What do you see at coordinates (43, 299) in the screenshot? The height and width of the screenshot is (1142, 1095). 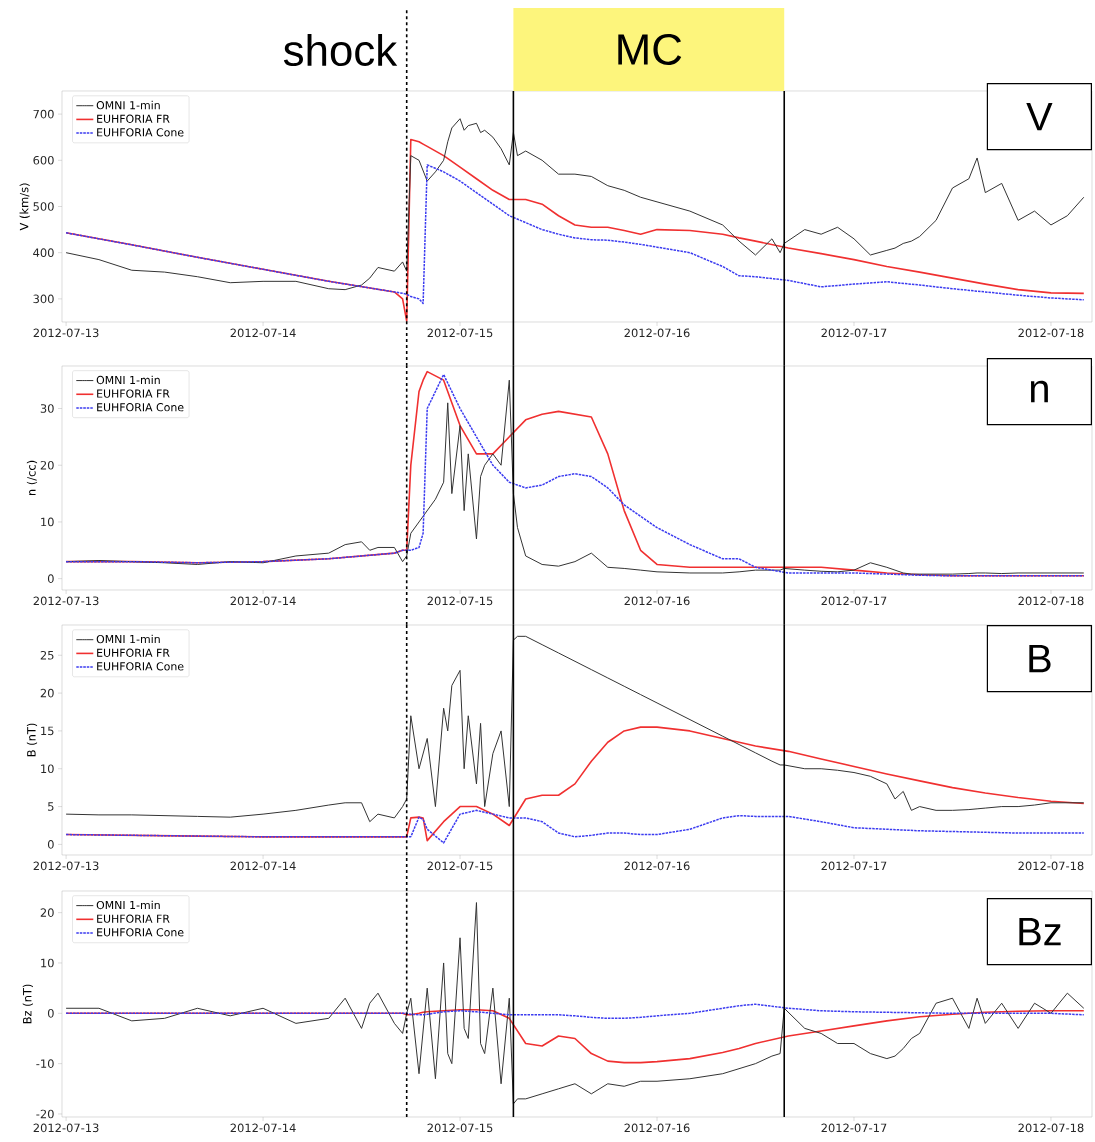 I see `y-tick-label: 300` at bounding box center [43, 299].